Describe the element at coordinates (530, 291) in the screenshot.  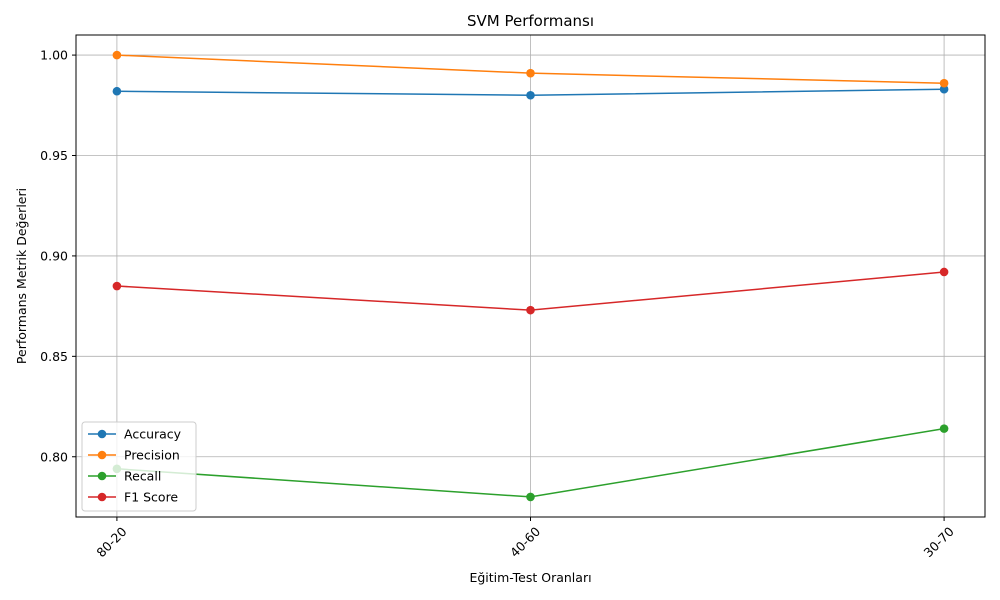
I see `series-f1-score` at that location.